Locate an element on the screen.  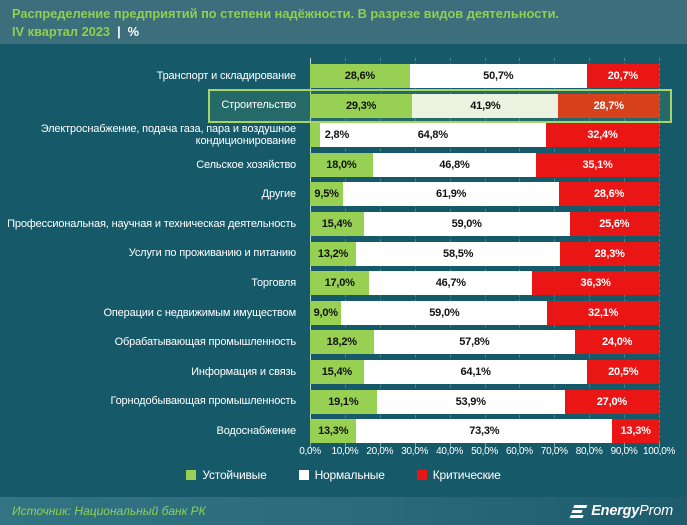
segment-stable: 13,2% is located at coordinates (333, 253).